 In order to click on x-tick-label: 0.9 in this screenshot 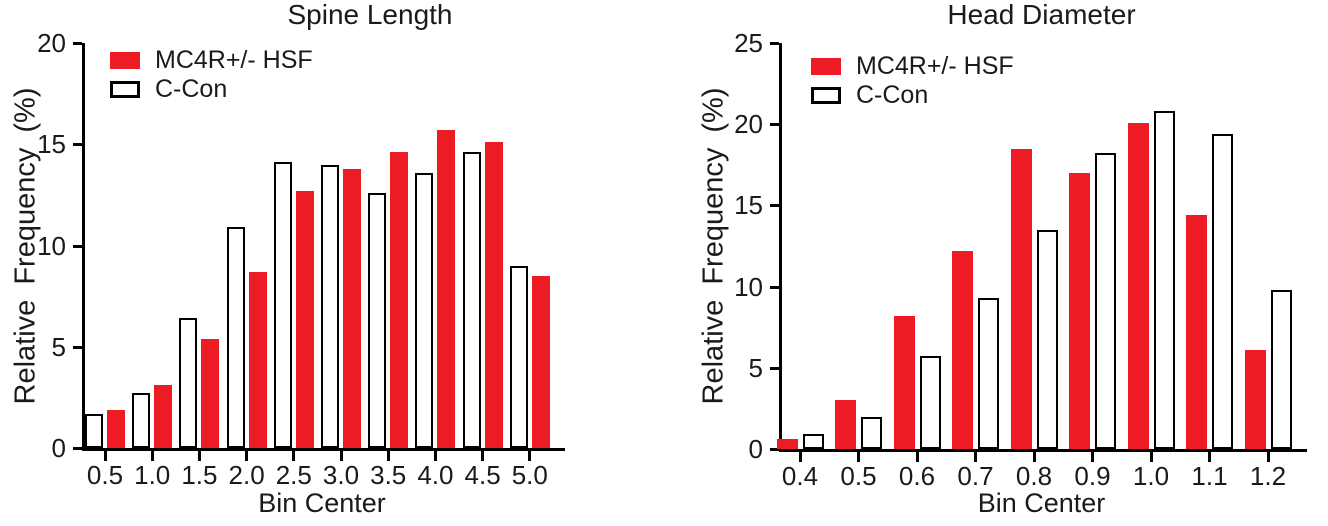, I will do `click(1092, 476)`.